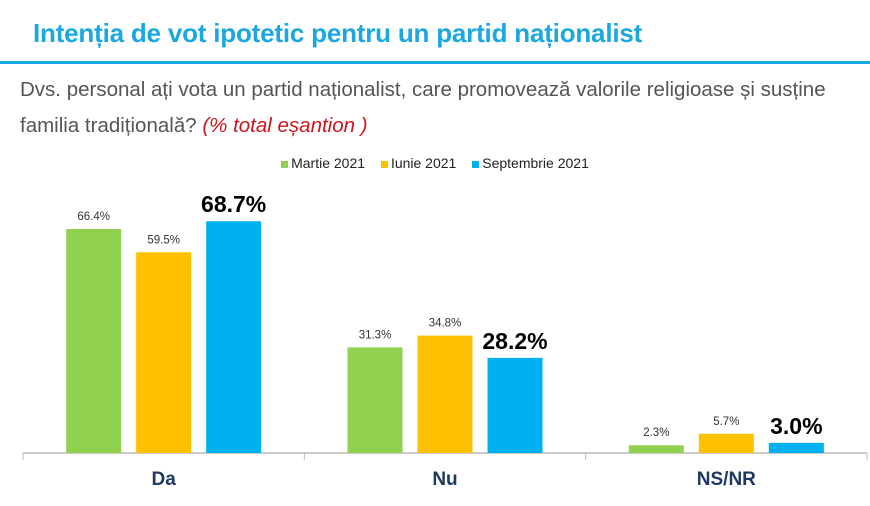 This screenshot has width=870, height=506. What do you see at coordinates (375, 335) in the screenshot?
I see `data-label: 31.3%` at bounding box center [375, 335].